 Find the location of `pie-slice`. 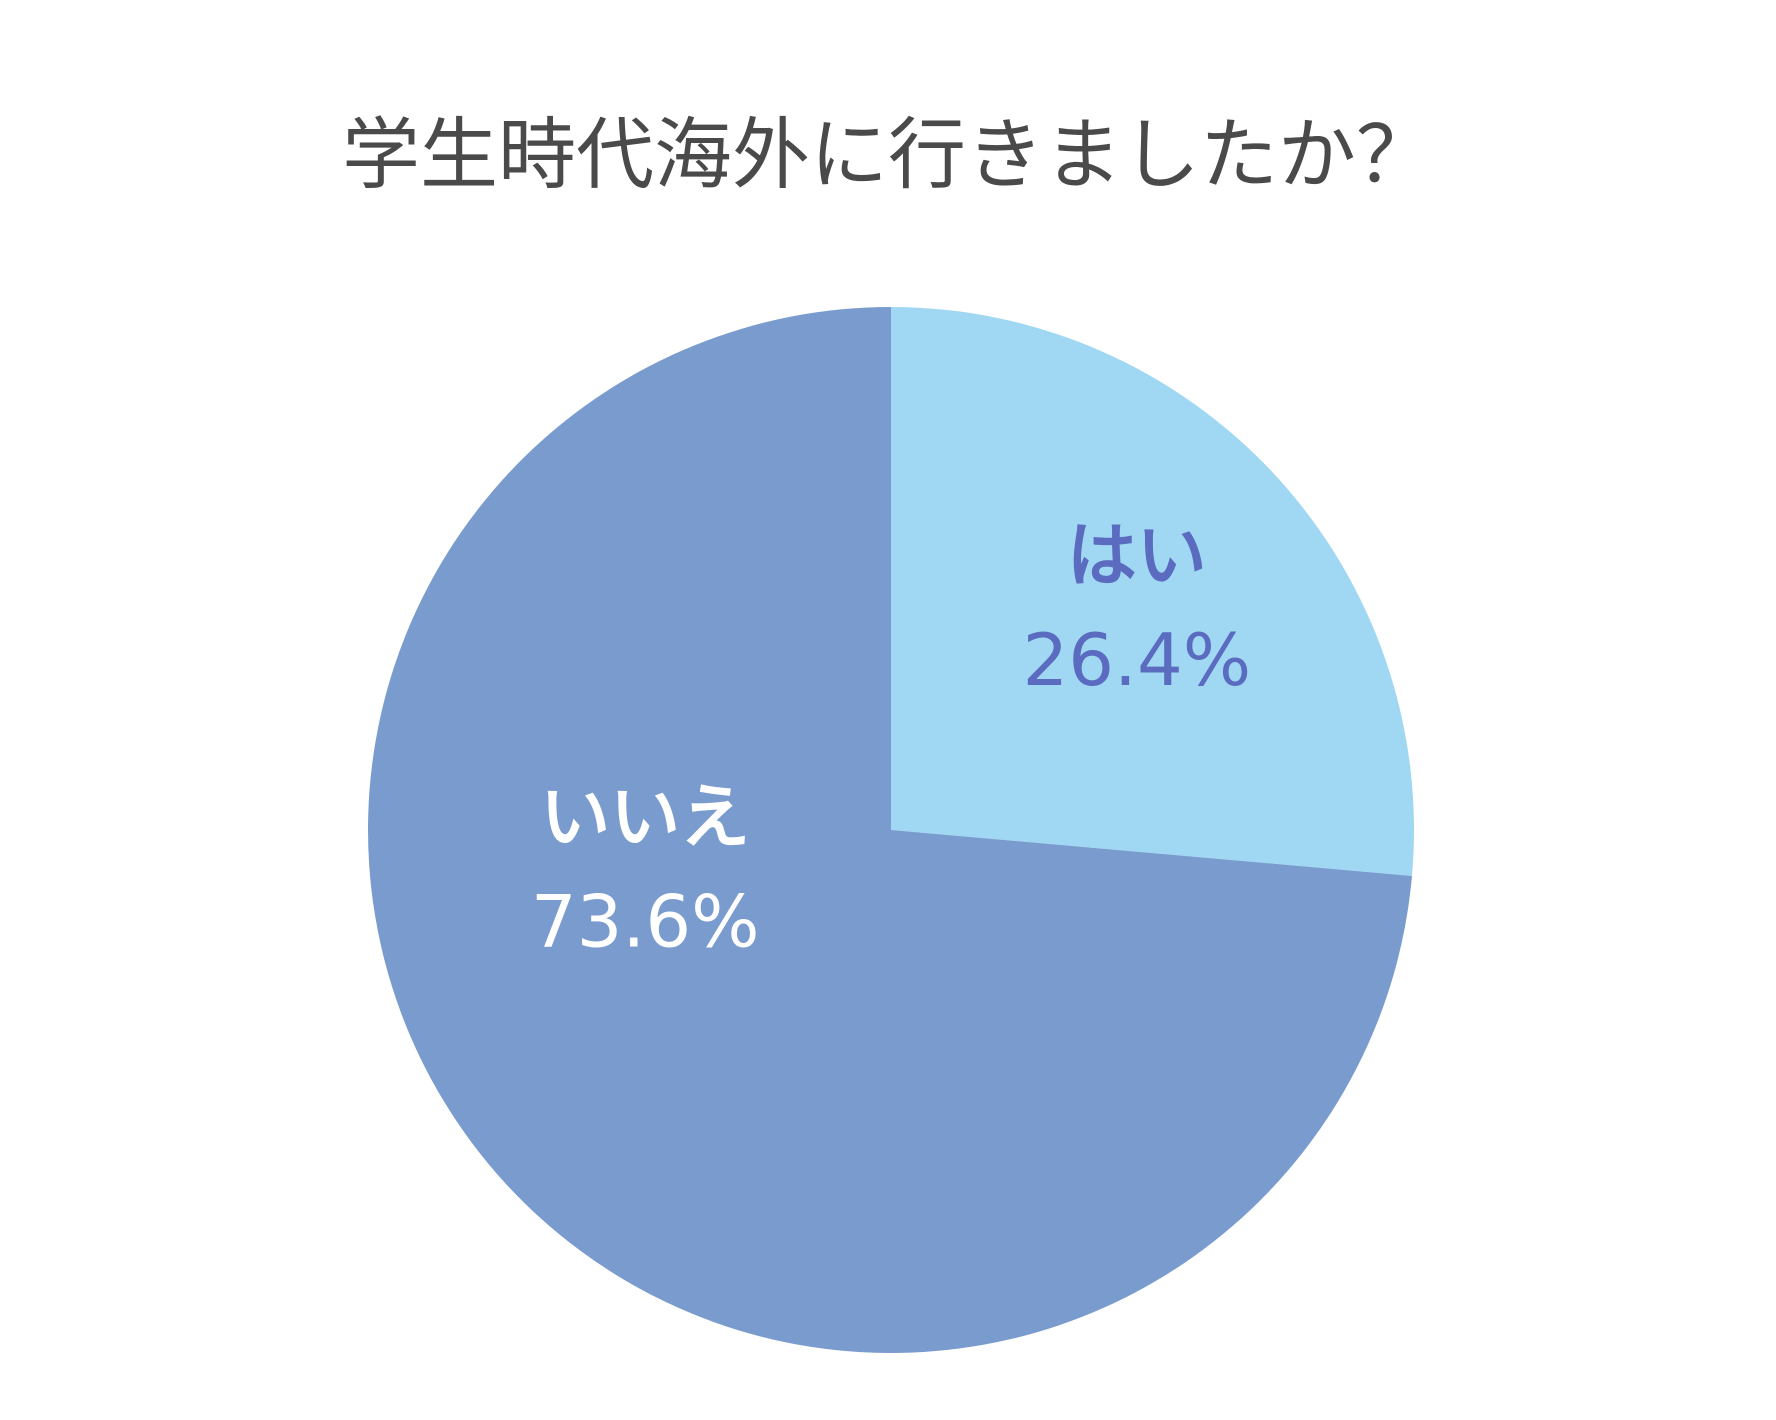

pie-slice is located at coordinates (1152, 591).